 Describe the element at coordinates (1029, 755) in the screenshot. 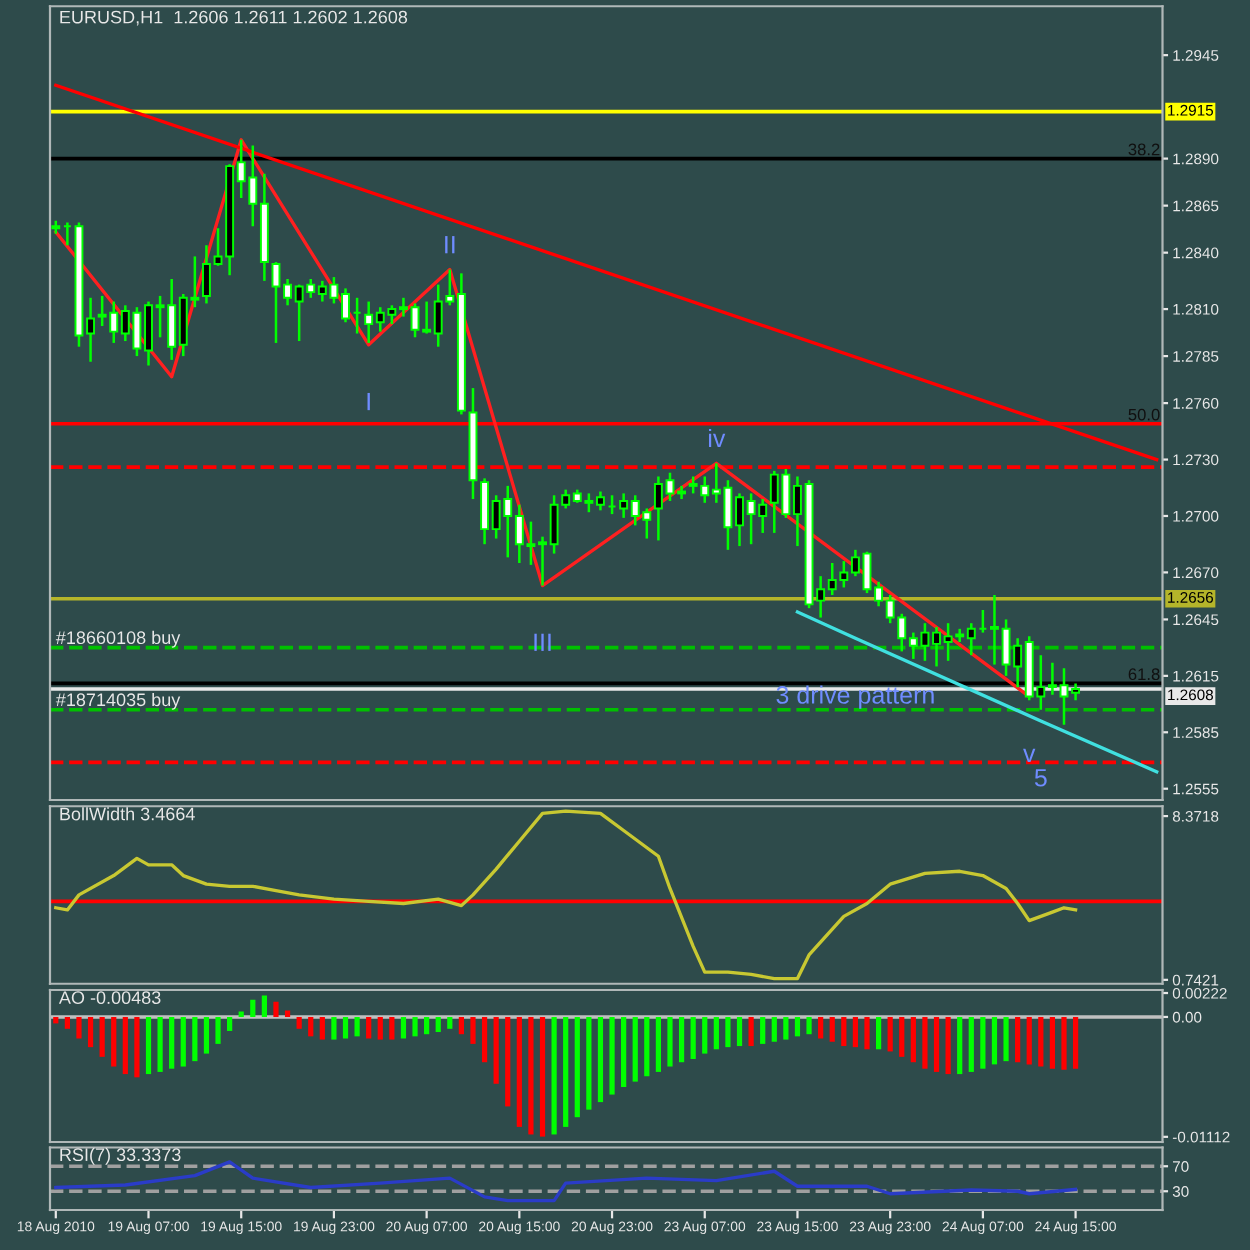

I see `annotation: v` at that location.